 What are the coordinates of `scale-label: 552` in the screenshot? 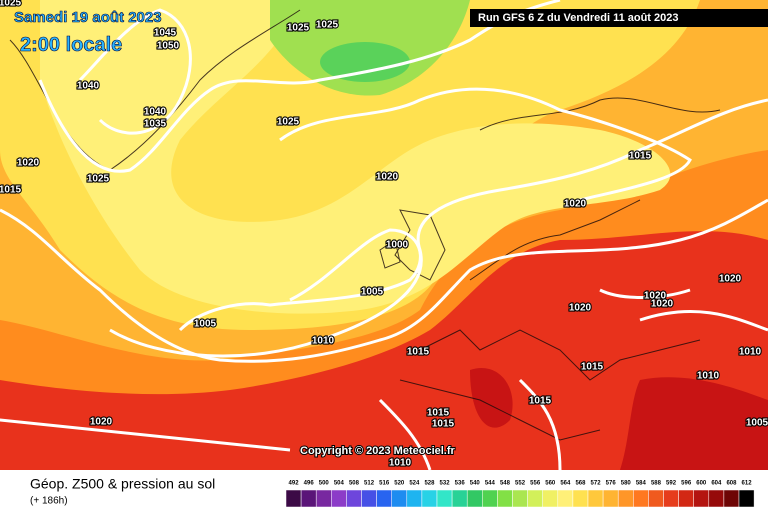 It's located at (520, 484).